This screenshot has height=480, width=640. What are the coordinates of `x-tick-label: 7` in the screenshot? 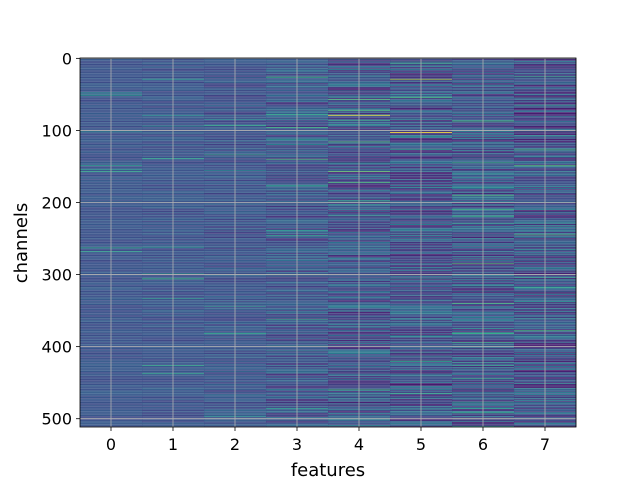 It's located at (545, 444).